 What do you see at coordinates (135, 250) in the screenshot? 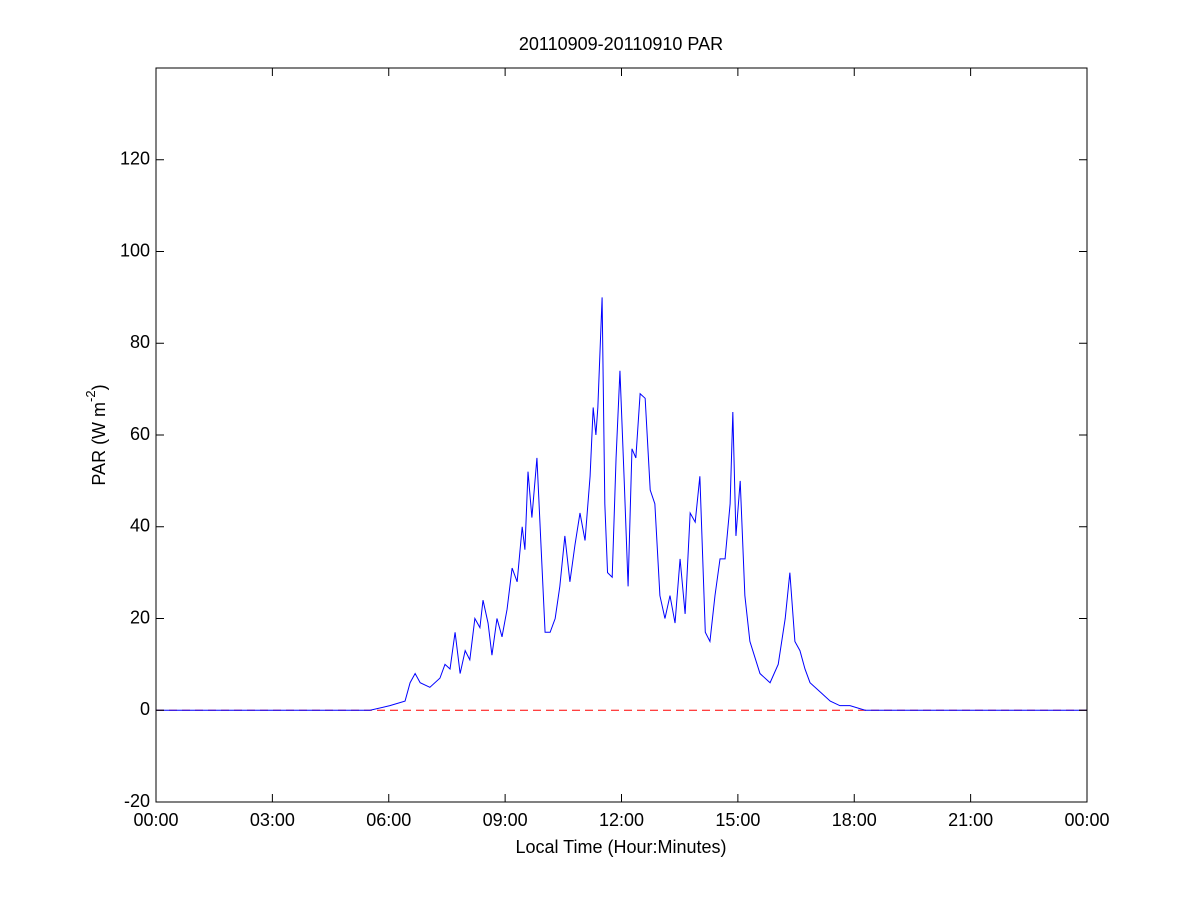
I see `y-tick-label: 100` at bounding box center [135, 250].